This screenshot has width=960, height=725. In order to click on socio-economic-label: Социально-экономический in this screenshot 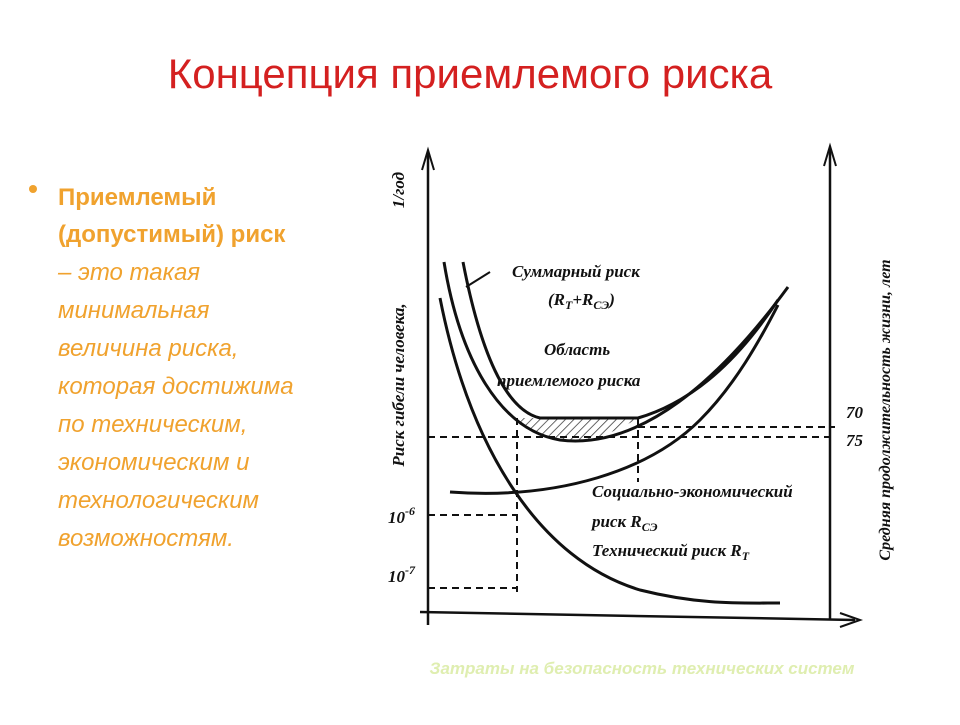, I will do `click(692, 491)`.